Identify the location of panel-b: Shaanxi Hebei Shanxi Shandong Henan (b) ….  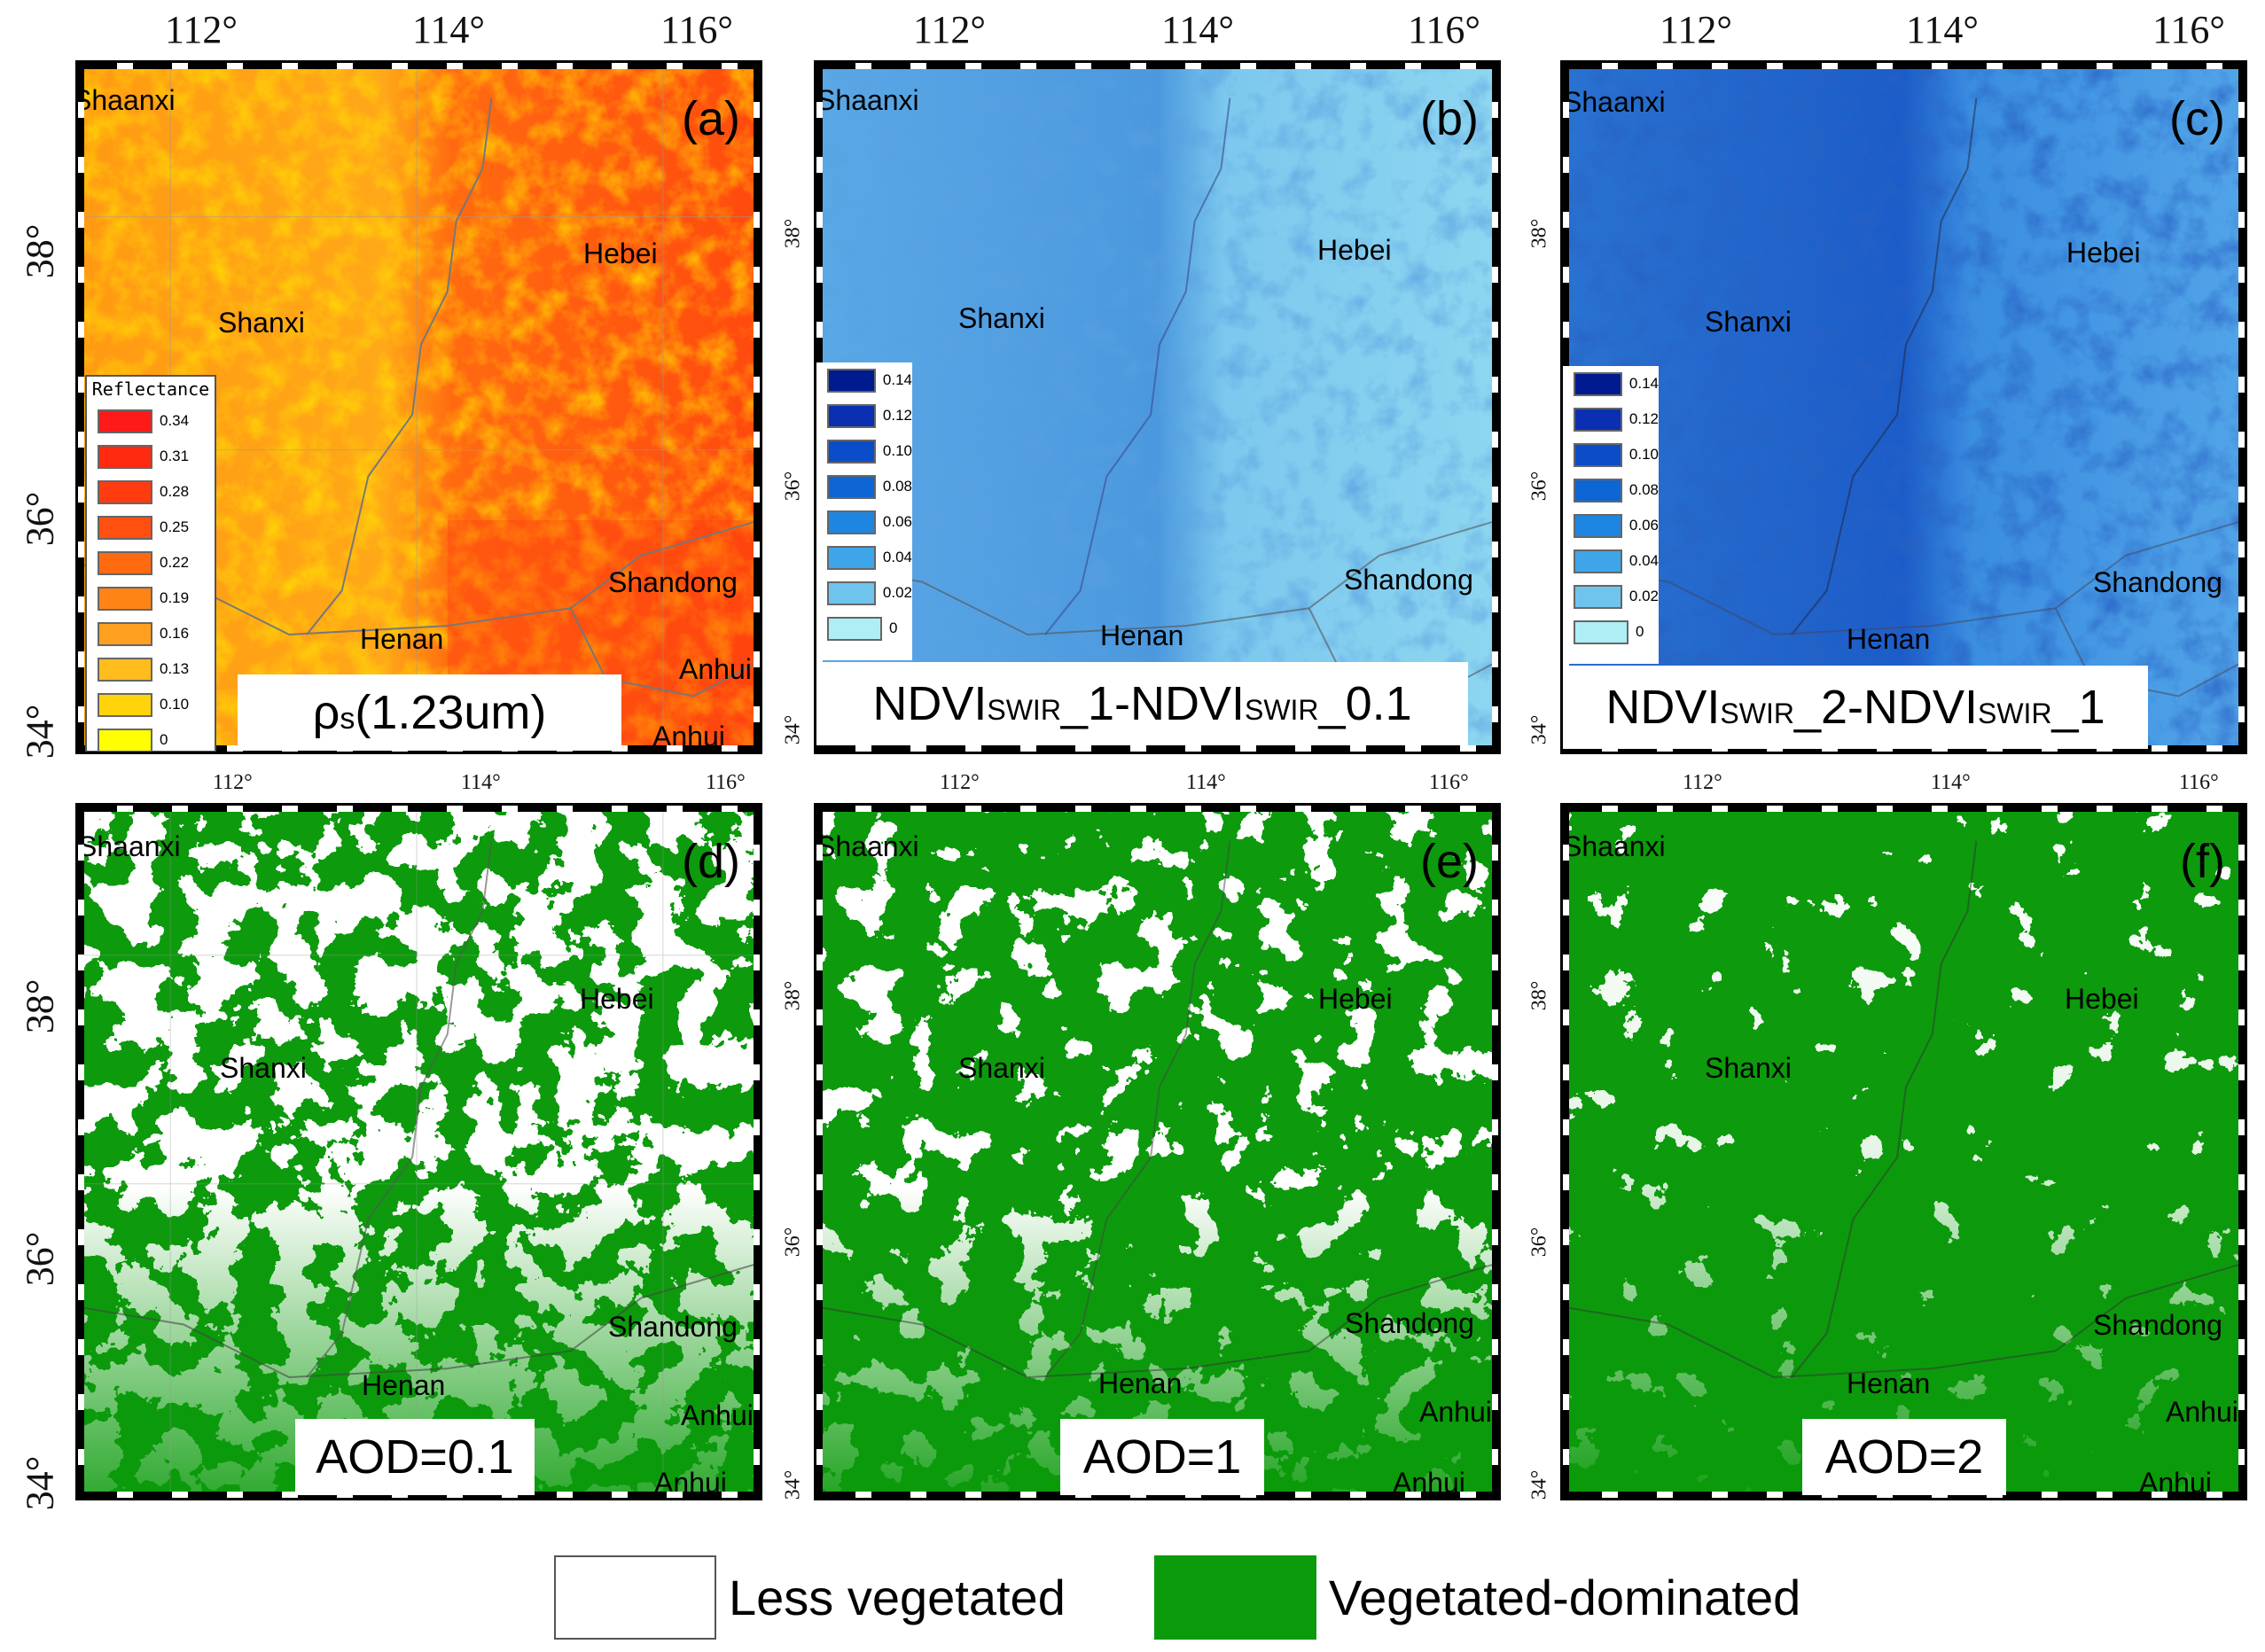
(1157, 407).